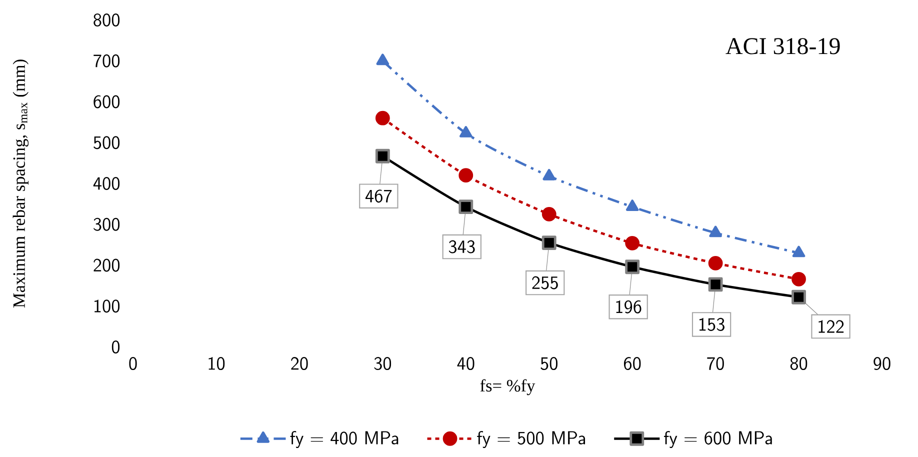 The image size is (918, 457). Describe the element at coordinates (107, 61) in the screenshot. I see `y-tick-label: 700` at that location.